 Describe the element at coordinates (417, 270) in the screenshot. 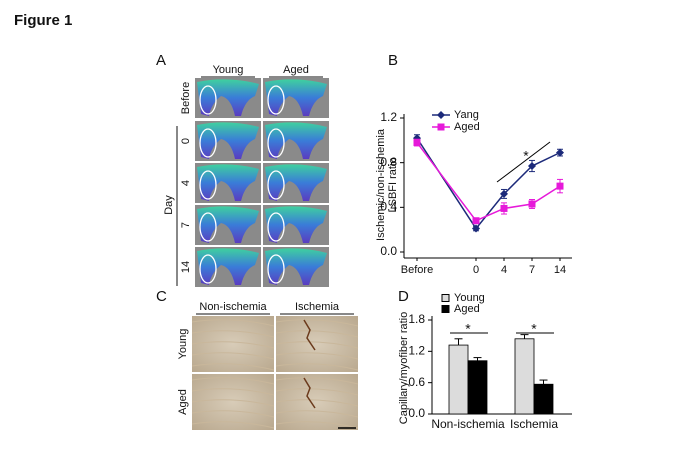

I see `x-tick-label: Before` at that location.